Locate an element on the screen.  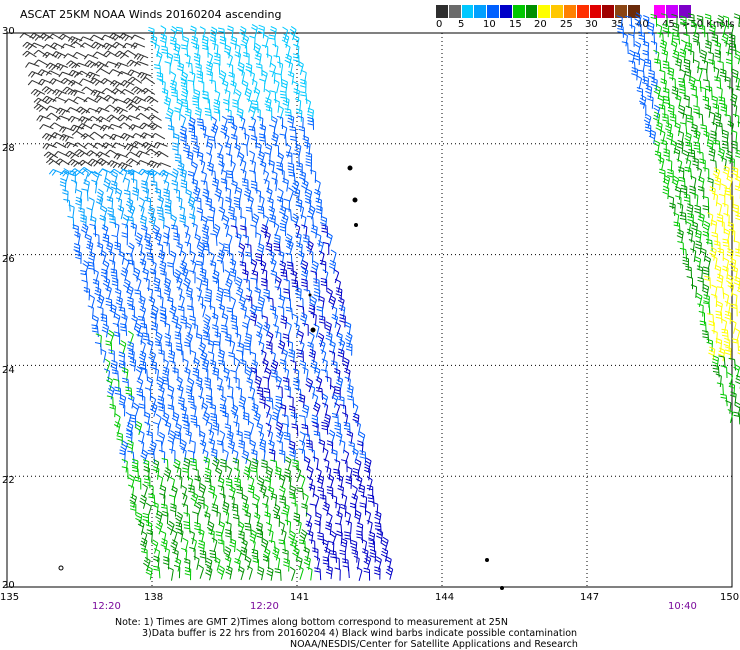
legend-label: 45 is located at coordinates (668, 24).